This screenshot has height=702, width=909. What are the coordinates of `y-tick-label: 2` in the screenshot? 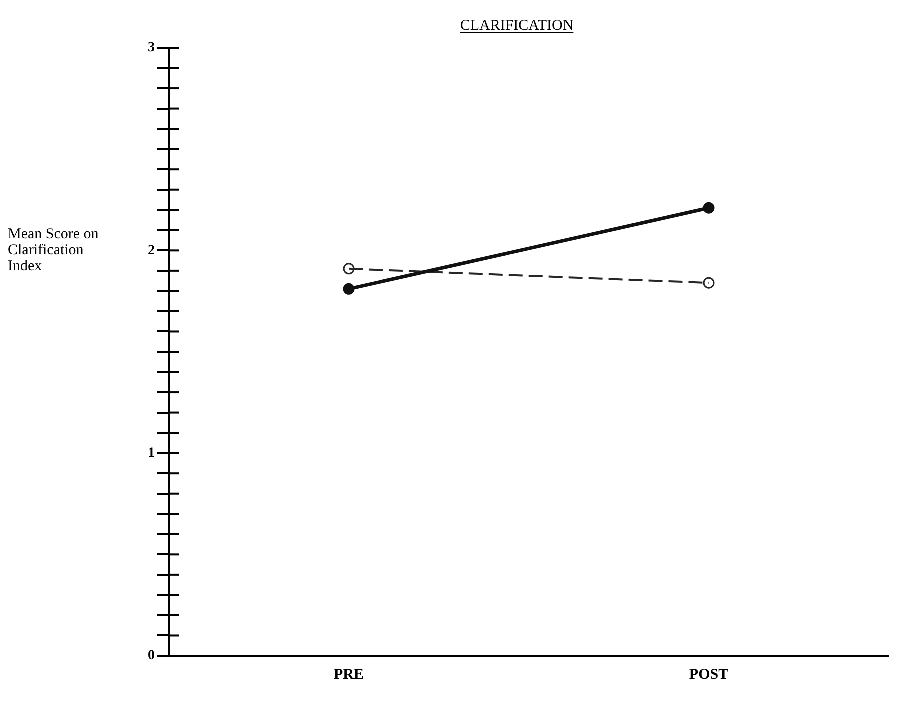 It's located at (151, 250).